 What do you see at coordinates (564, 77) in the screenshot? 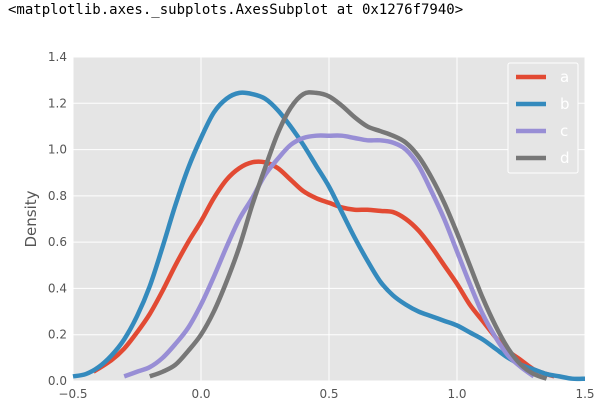
I see `legend-label-a: a` at bounding box center [564, 77].